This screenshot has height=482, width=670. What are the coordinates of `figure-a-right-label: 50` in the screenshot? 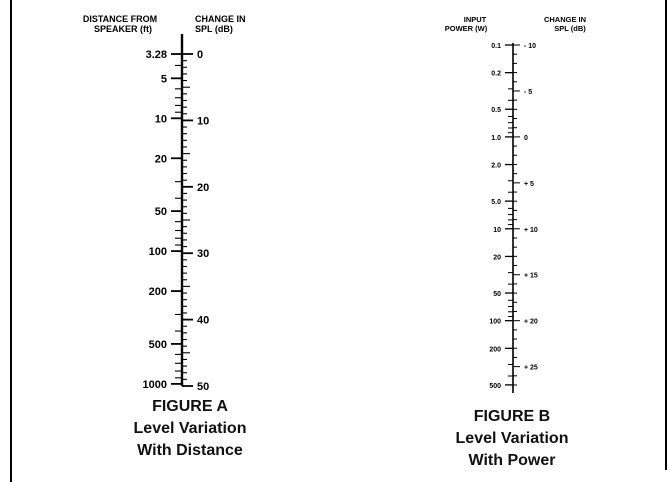 It's located at (203, 387).